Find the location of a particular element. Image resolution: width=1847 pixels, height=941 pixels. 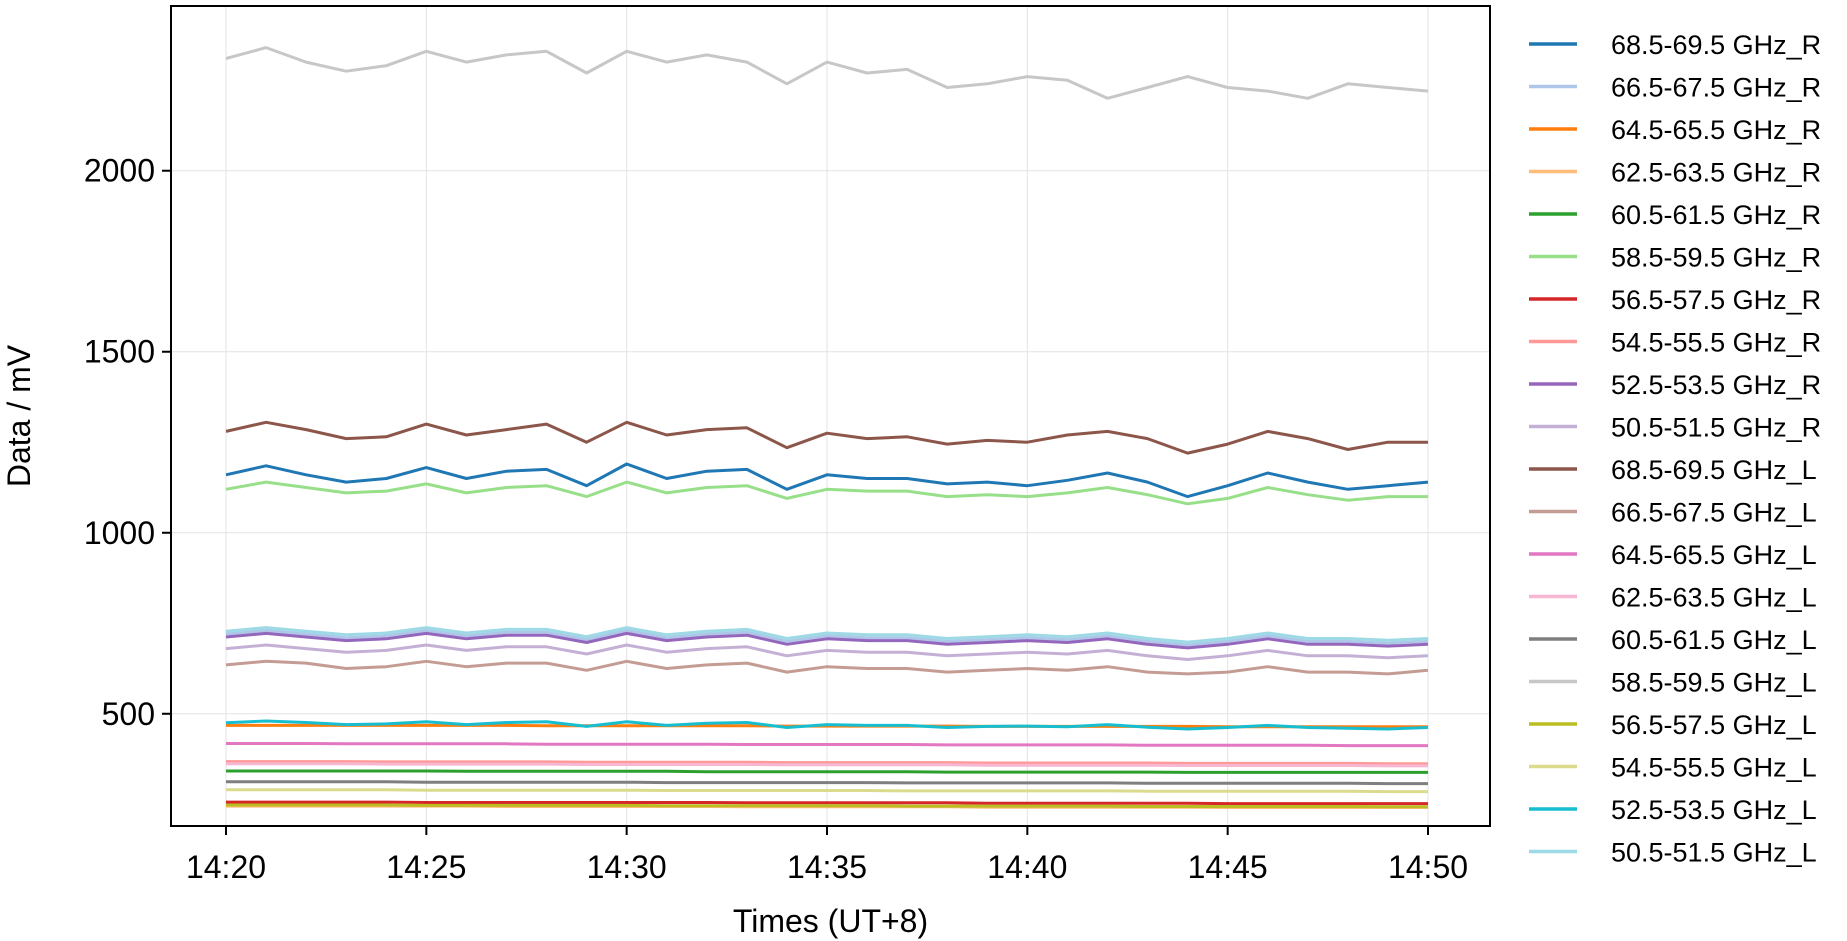

legend-label: 66.5-67.5 GHz_R is located at coordinates (1716, 88).